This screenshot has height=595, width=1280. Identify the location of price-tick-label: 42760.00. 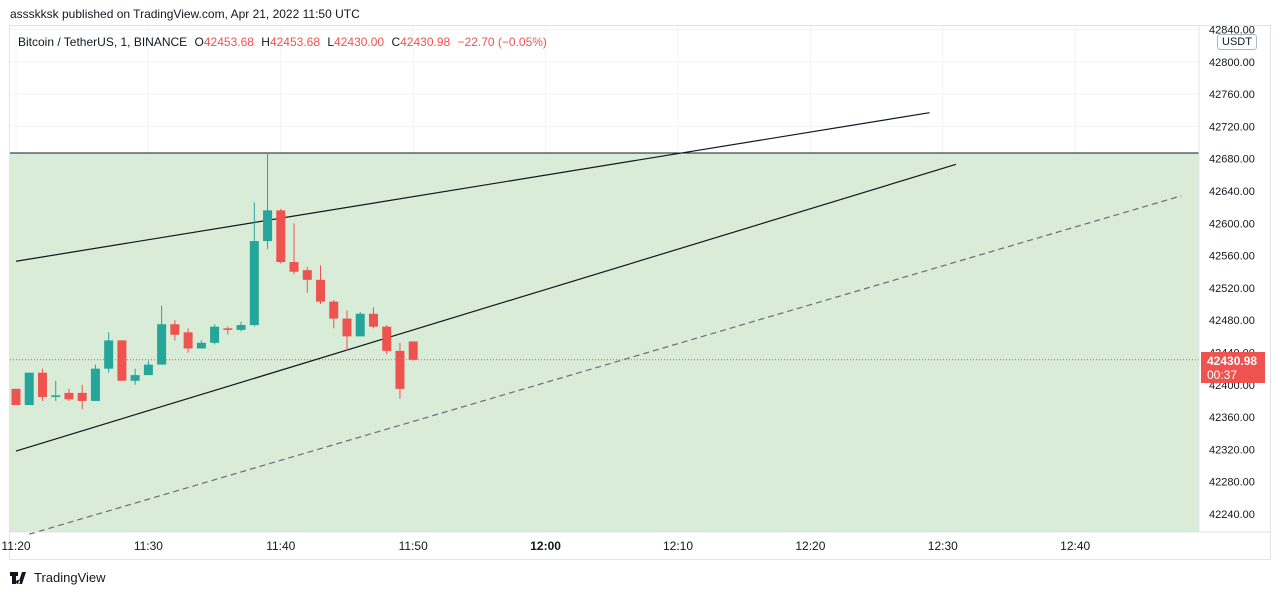
(1232, 95).